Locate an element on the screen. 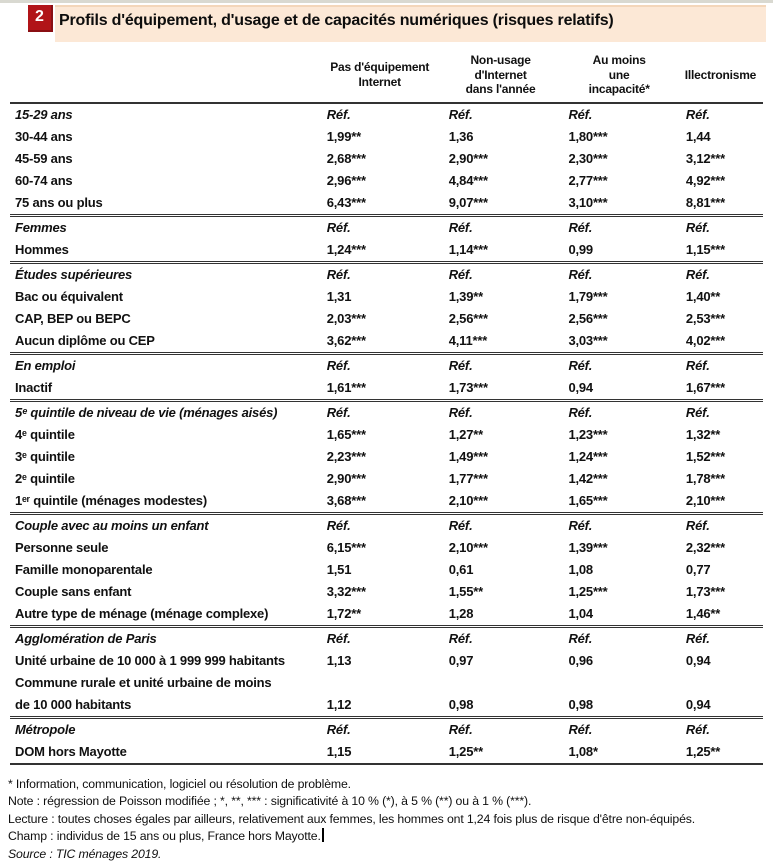 The width and height of the screenshot is (773, 862). row-label: 75 ans ou plus is located at coordinates (164, 204).